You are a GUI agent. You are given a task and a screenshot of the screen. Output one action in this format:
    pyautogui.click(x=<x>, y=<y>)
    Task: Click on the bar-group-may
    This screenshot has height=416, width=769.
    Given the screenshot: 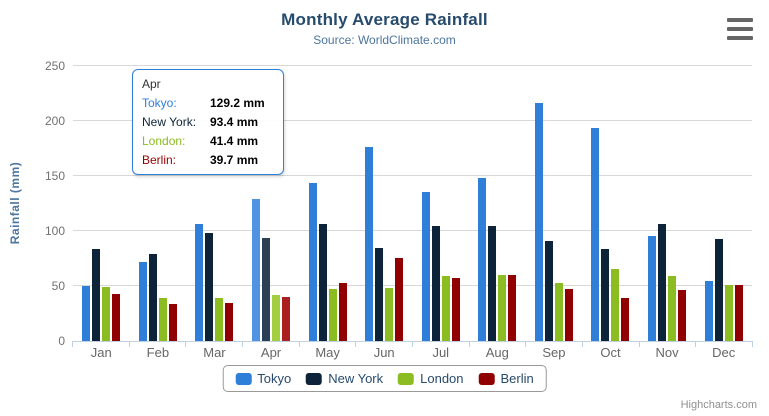 What is the action you would take?
    pyautogui.click(x=327, y=203)
    